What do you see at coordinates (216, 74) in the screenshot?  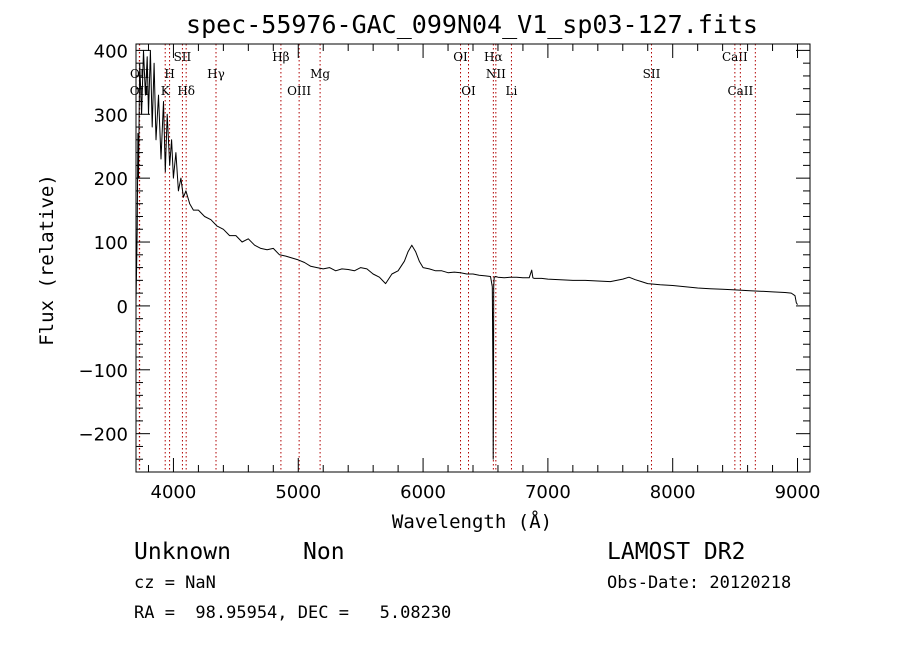 I see `line-marker-label: Hγ` at bounding box center [216, 74].